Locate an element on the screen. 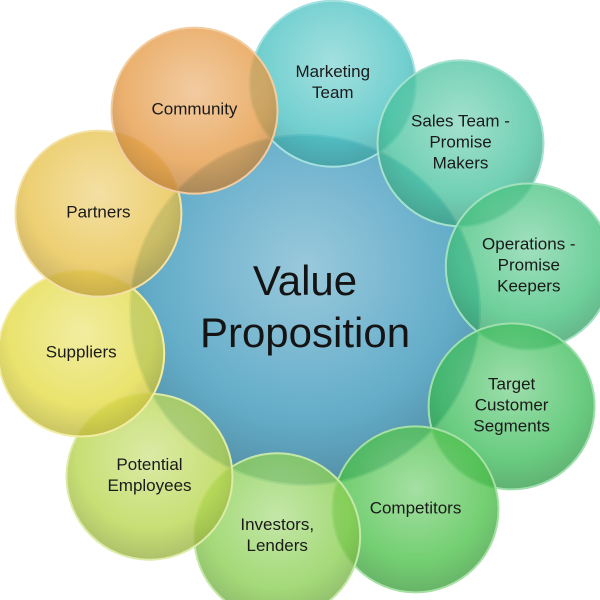 The width and height of the screenshot is (600, 600). stakeholder-label-partners-line: Partners is located at coordinates (98, 212).